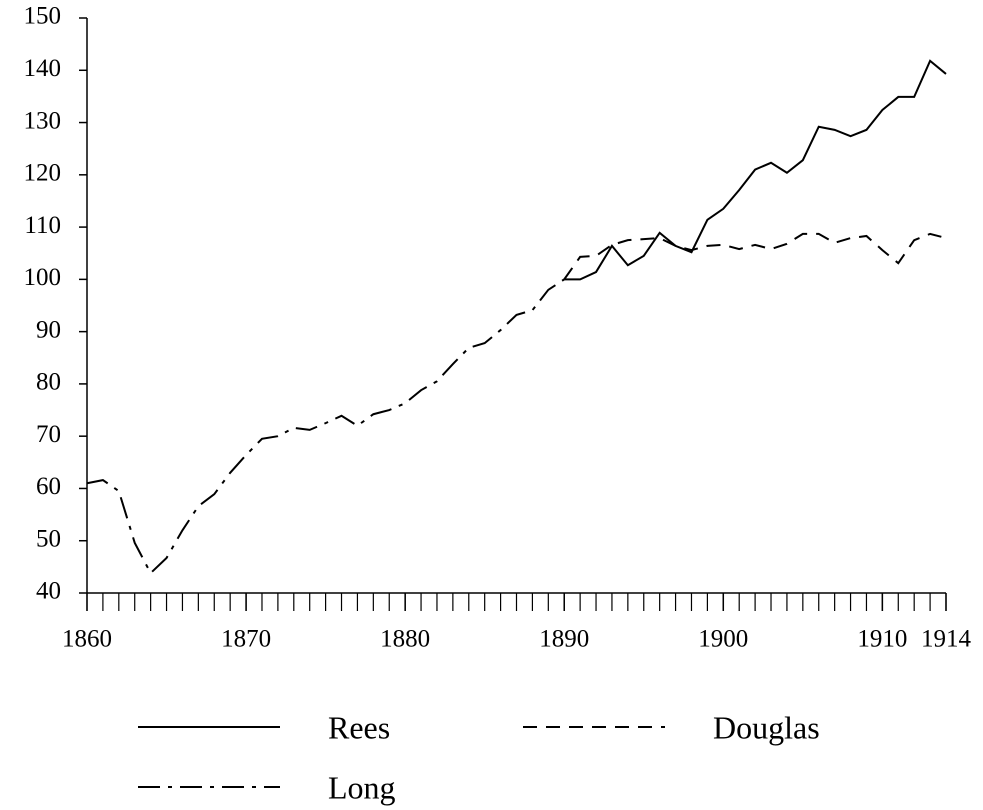 The height and width of the screenshot is (810, 983). I want to click on y-tick-label: 50, so click(48, 538).